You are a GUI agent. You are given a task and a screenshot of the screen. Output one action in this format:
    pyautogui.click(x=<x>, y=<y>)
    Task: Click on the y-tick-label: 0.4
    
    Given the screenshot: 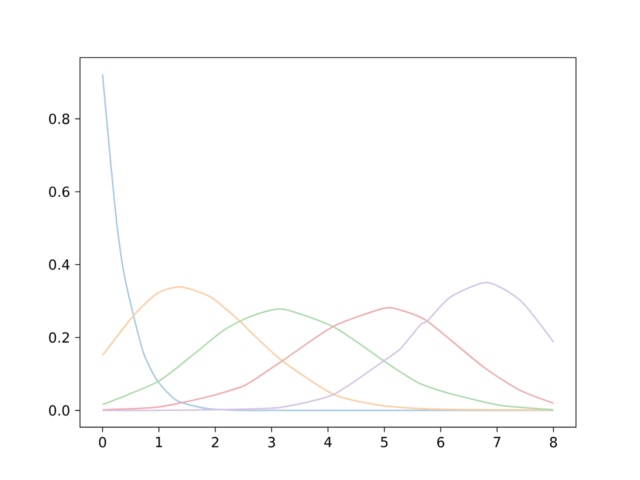 What is the action you would take?
    pyautogui.click(x=59, y=264)
    